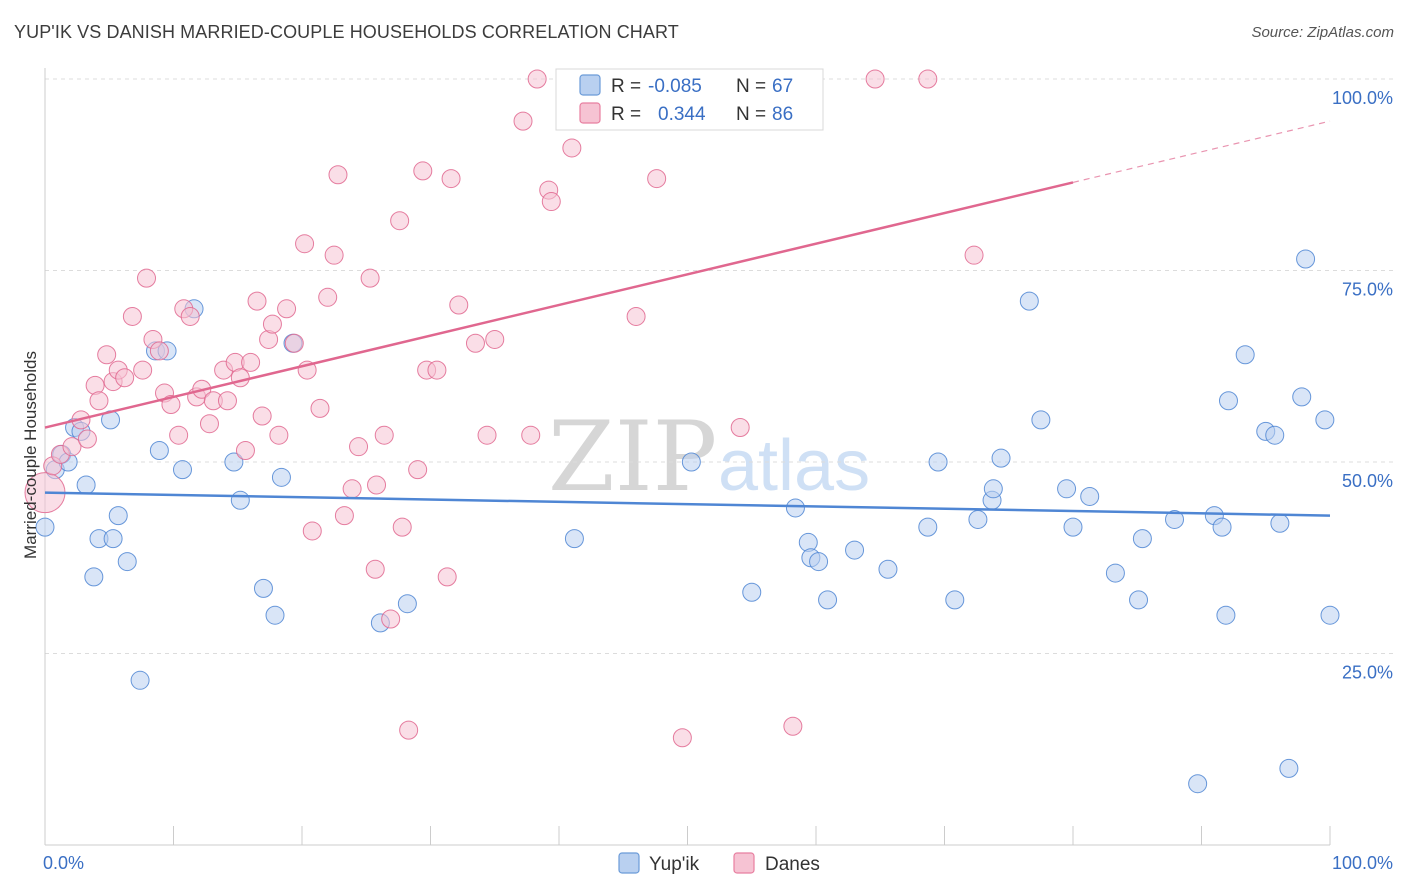  What do you see at coordinates (626, 86) in the screenshot?
I see `legend-r-label-yupik: R =` at bounding box center [626, 86].